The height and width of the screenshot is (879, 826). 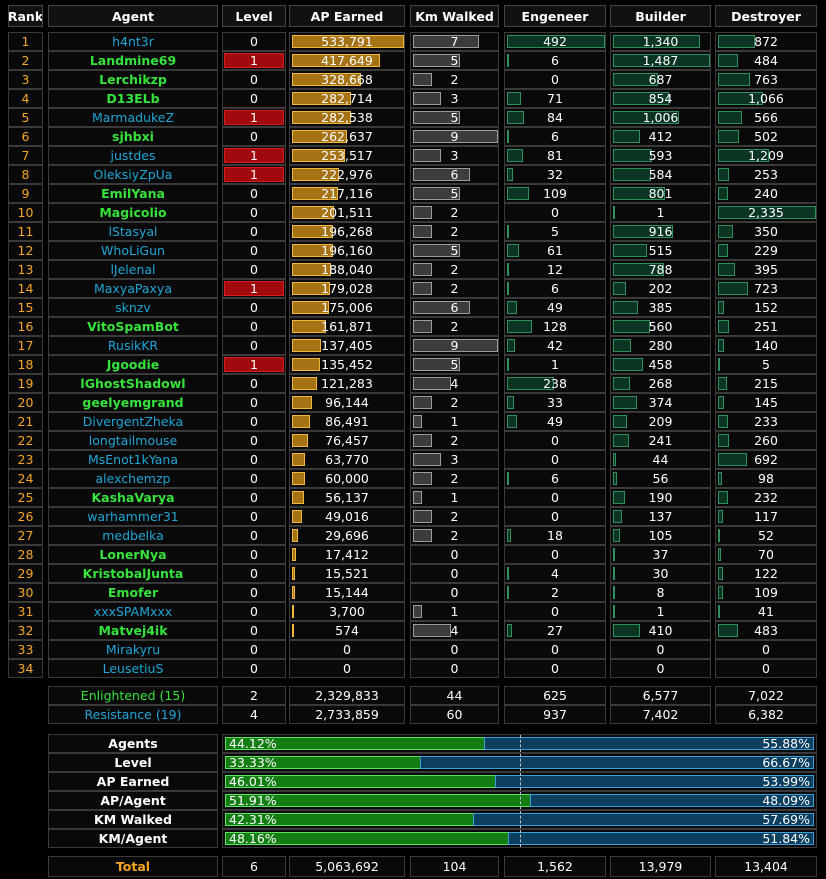 I want to click on dst-value: 0, so click(x=766, y=649).